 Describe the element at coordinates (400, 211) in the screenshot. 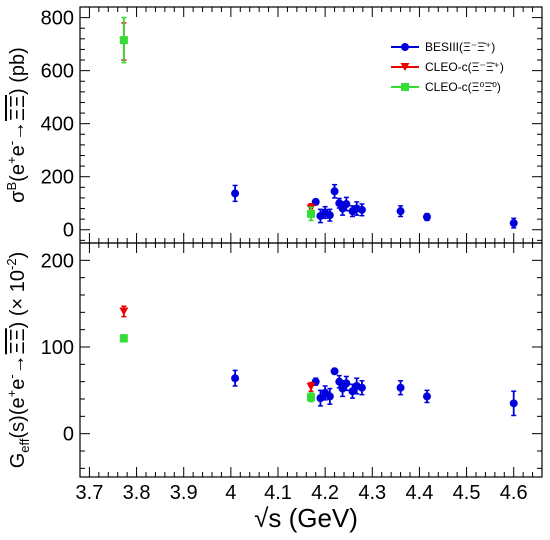

I see `top-series0-point12-marker` at that location.